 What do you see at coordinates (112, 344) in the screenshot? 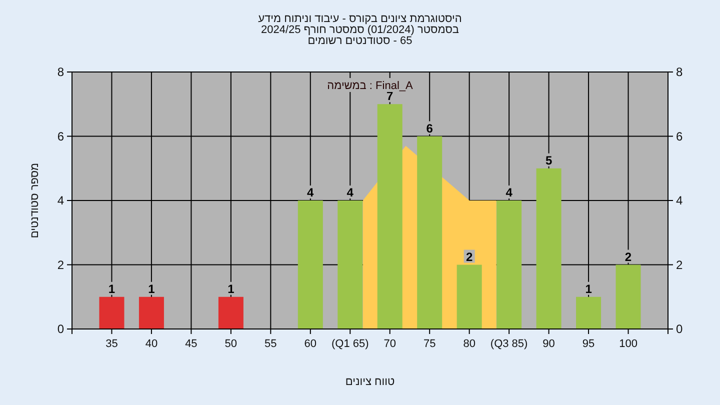
I see `x-tick-label: 35` at bounding box center [112, 344].